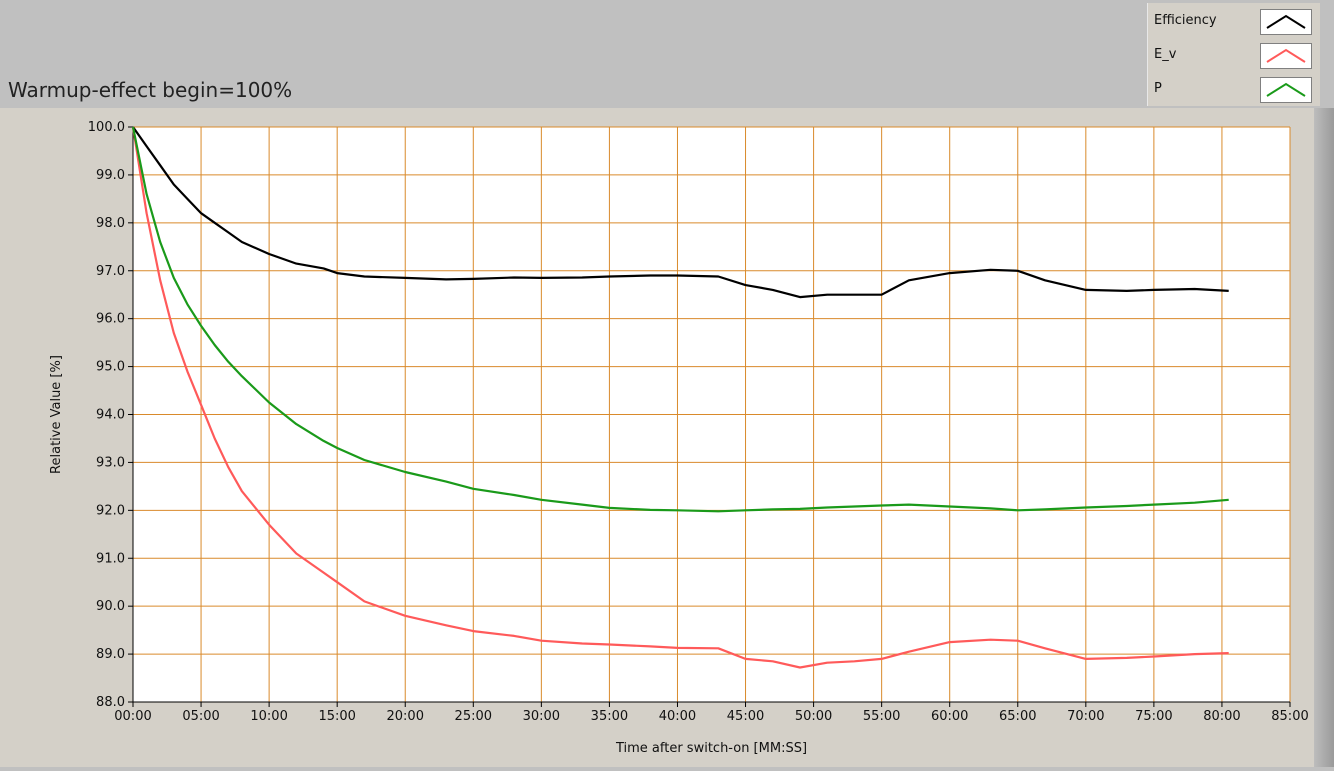 This screenshot has height=771, width=1334. What do you see at coordinates (110, 510) in the screenshot?
I see `y-tick-label: 92.0` at bounding box center [110, 510].